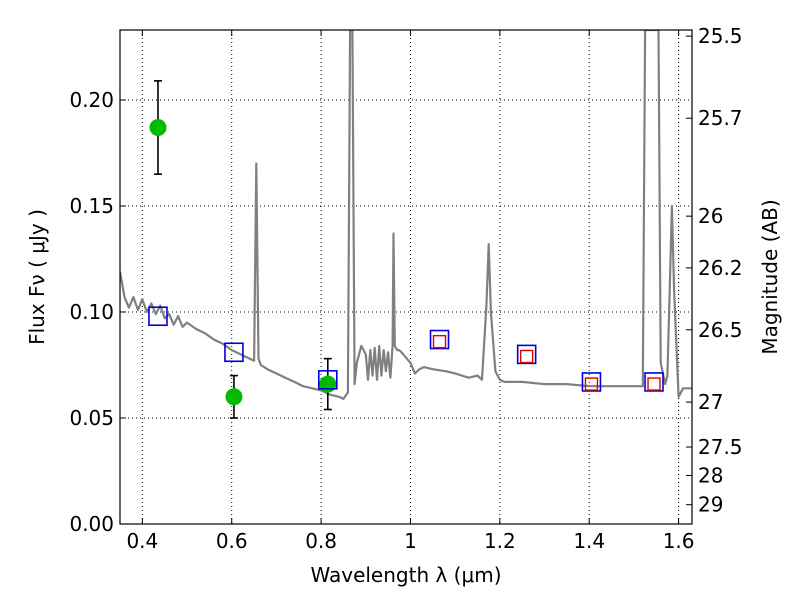  What do you see at coordinates (37, 277) in the screenshot?
I see `y-axis-label: Flux Fν ( μJy )` at bounding box center [37, 277].